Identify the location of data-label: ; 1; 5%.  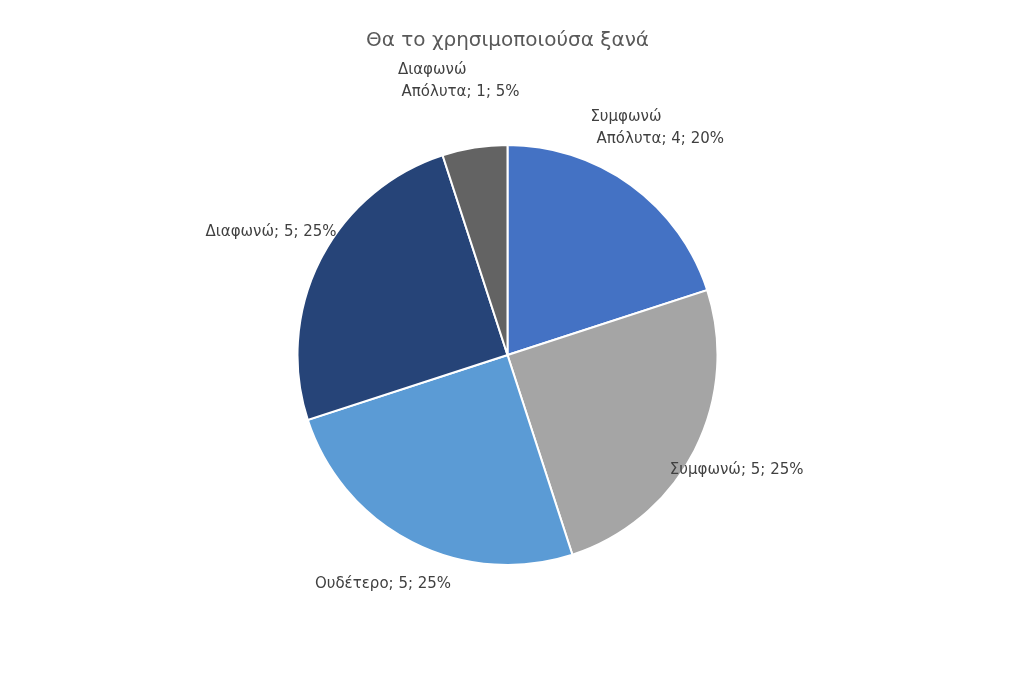
(493, 91).